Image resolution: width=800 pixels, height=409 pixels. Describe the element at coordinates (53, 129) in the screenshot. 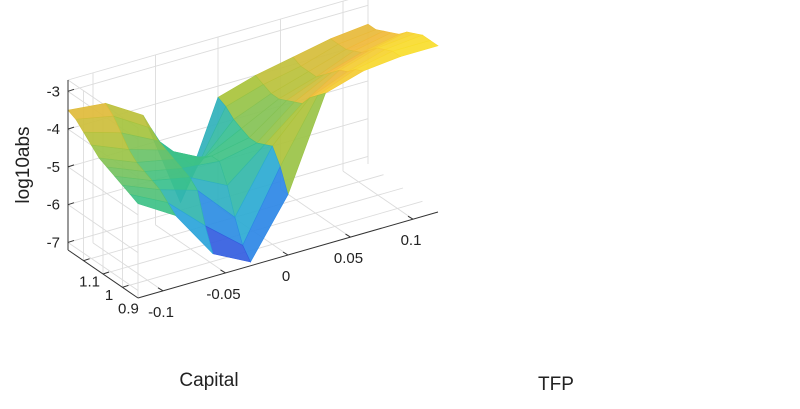

I see `z-tick-label: -4` at that location.